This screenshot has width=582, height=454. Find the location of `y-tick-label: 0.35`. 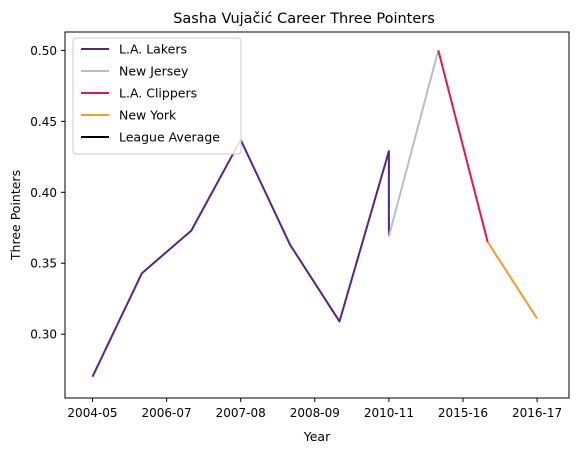

y-tick-label: 0.35 is located at coordinates (43, 264).